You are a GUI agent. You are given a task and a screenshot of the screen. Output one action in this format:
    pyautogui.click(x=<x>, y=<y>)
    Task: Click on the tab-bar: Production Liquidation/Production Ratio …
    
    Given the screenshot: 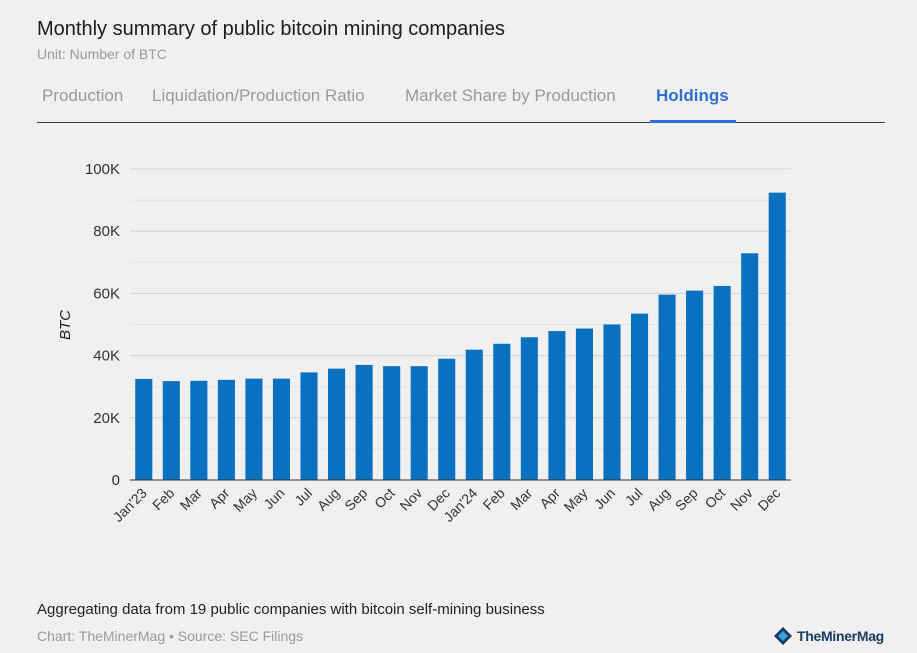 What is the action you would take?
    pyautogui.click(x=461, y=101)
    